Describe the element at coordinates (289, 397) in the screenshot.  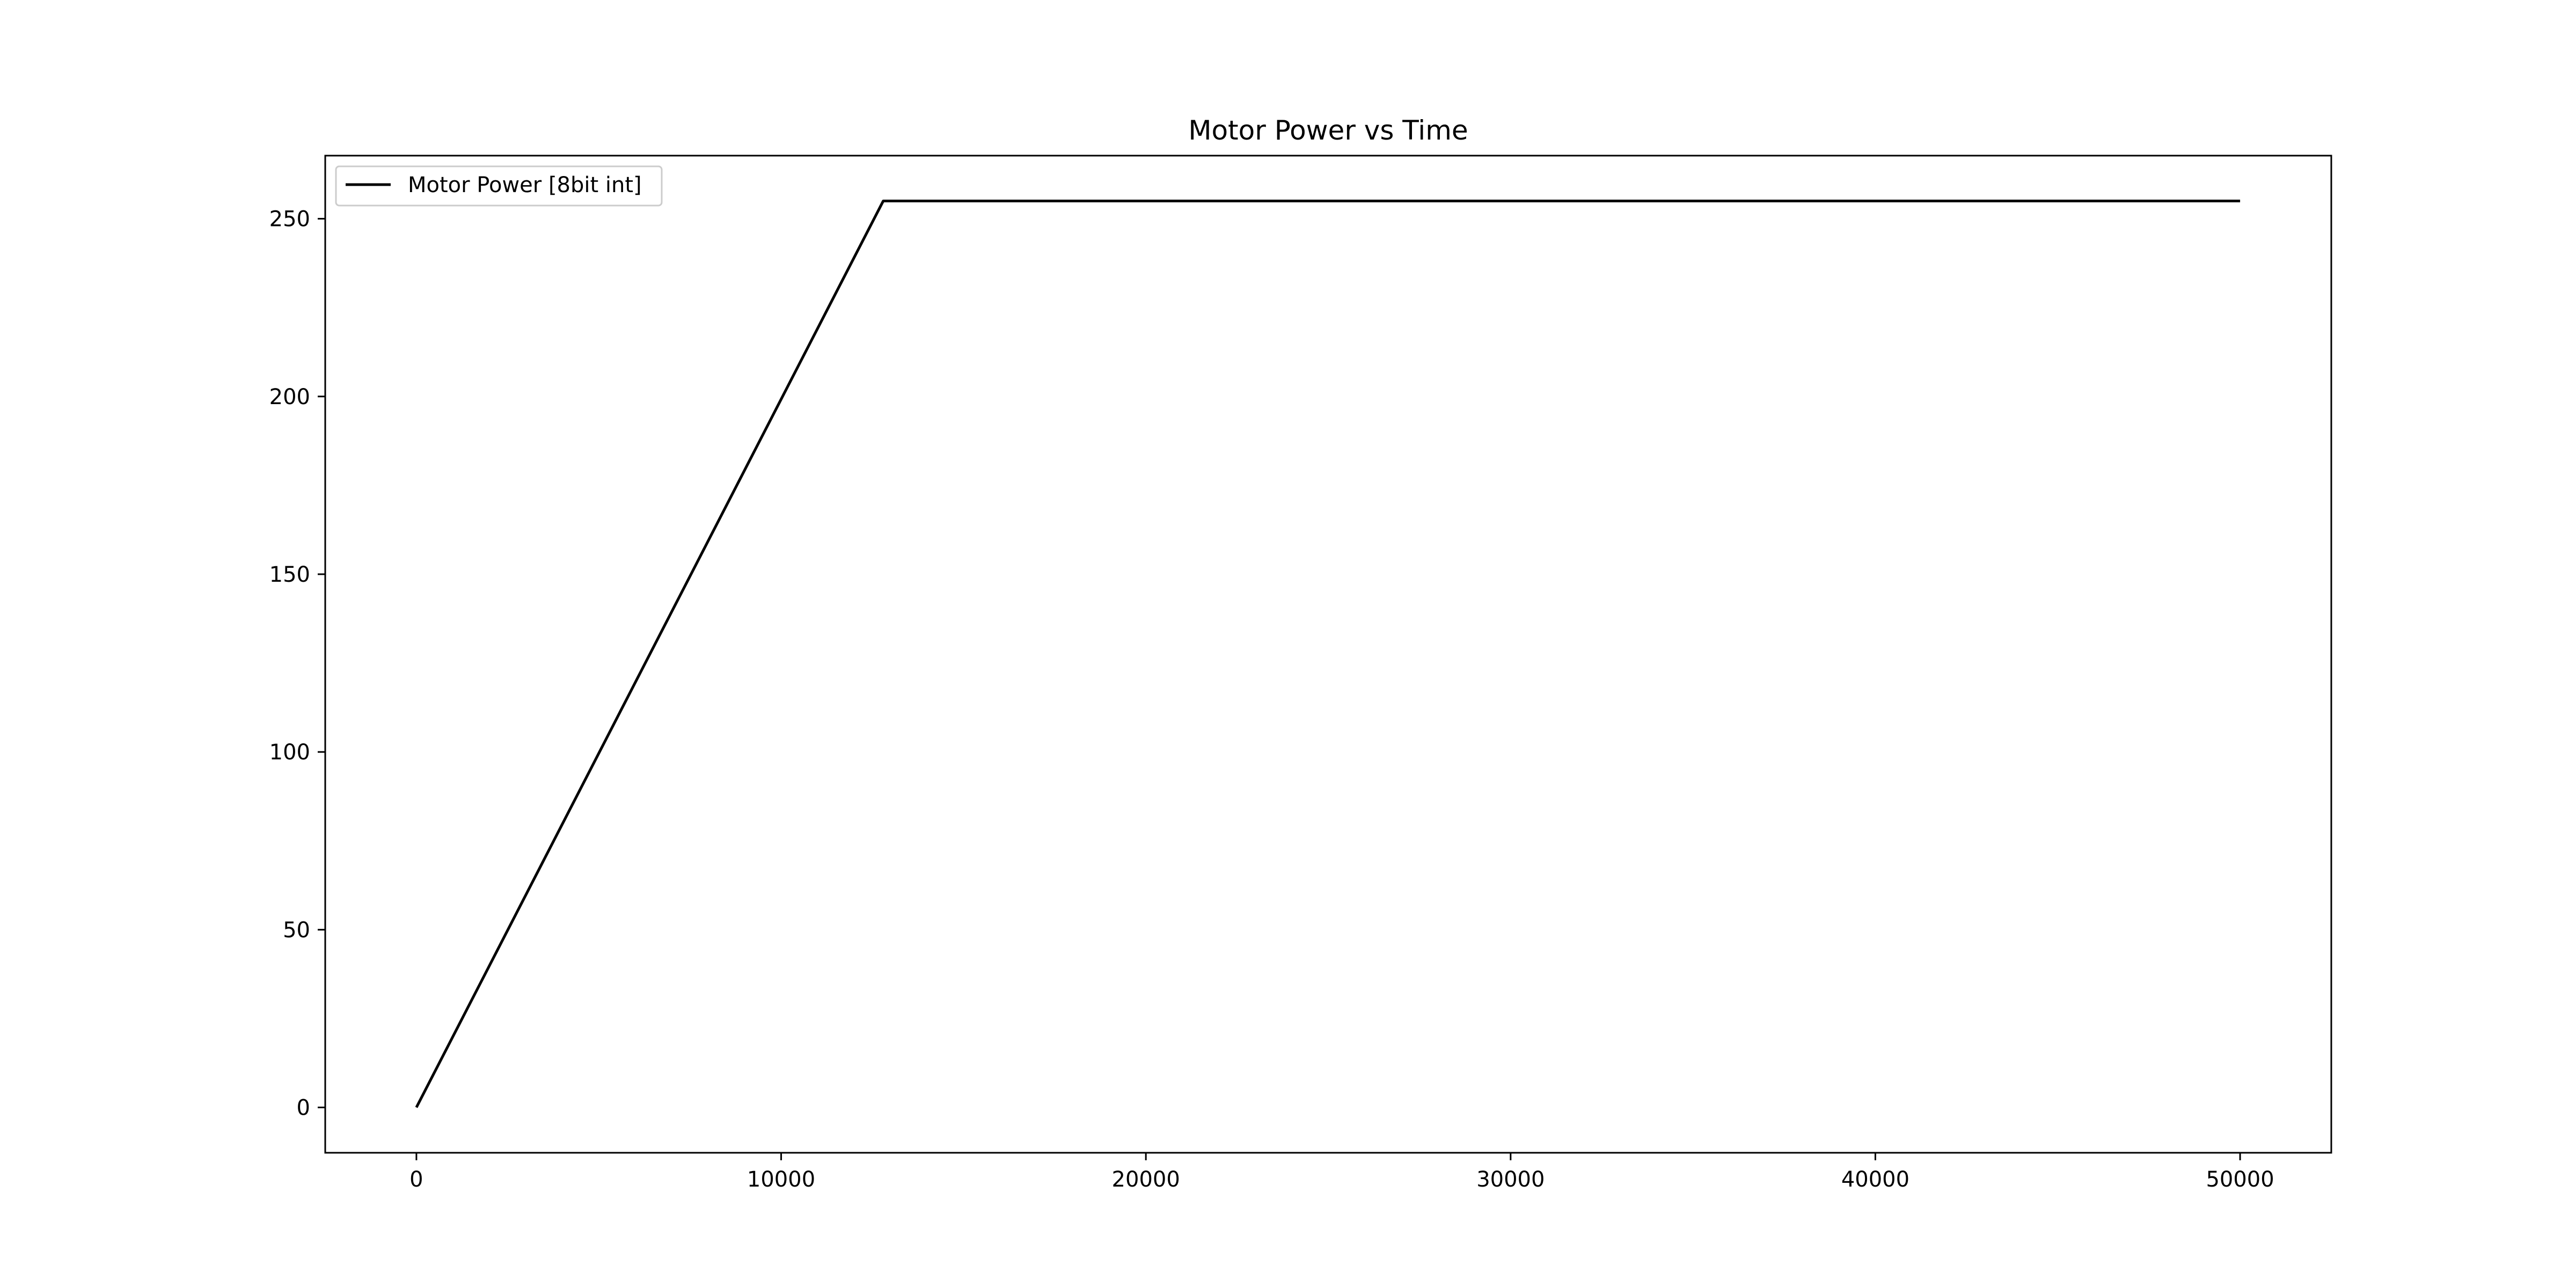
I see `y-tick-label: 200` at that location.